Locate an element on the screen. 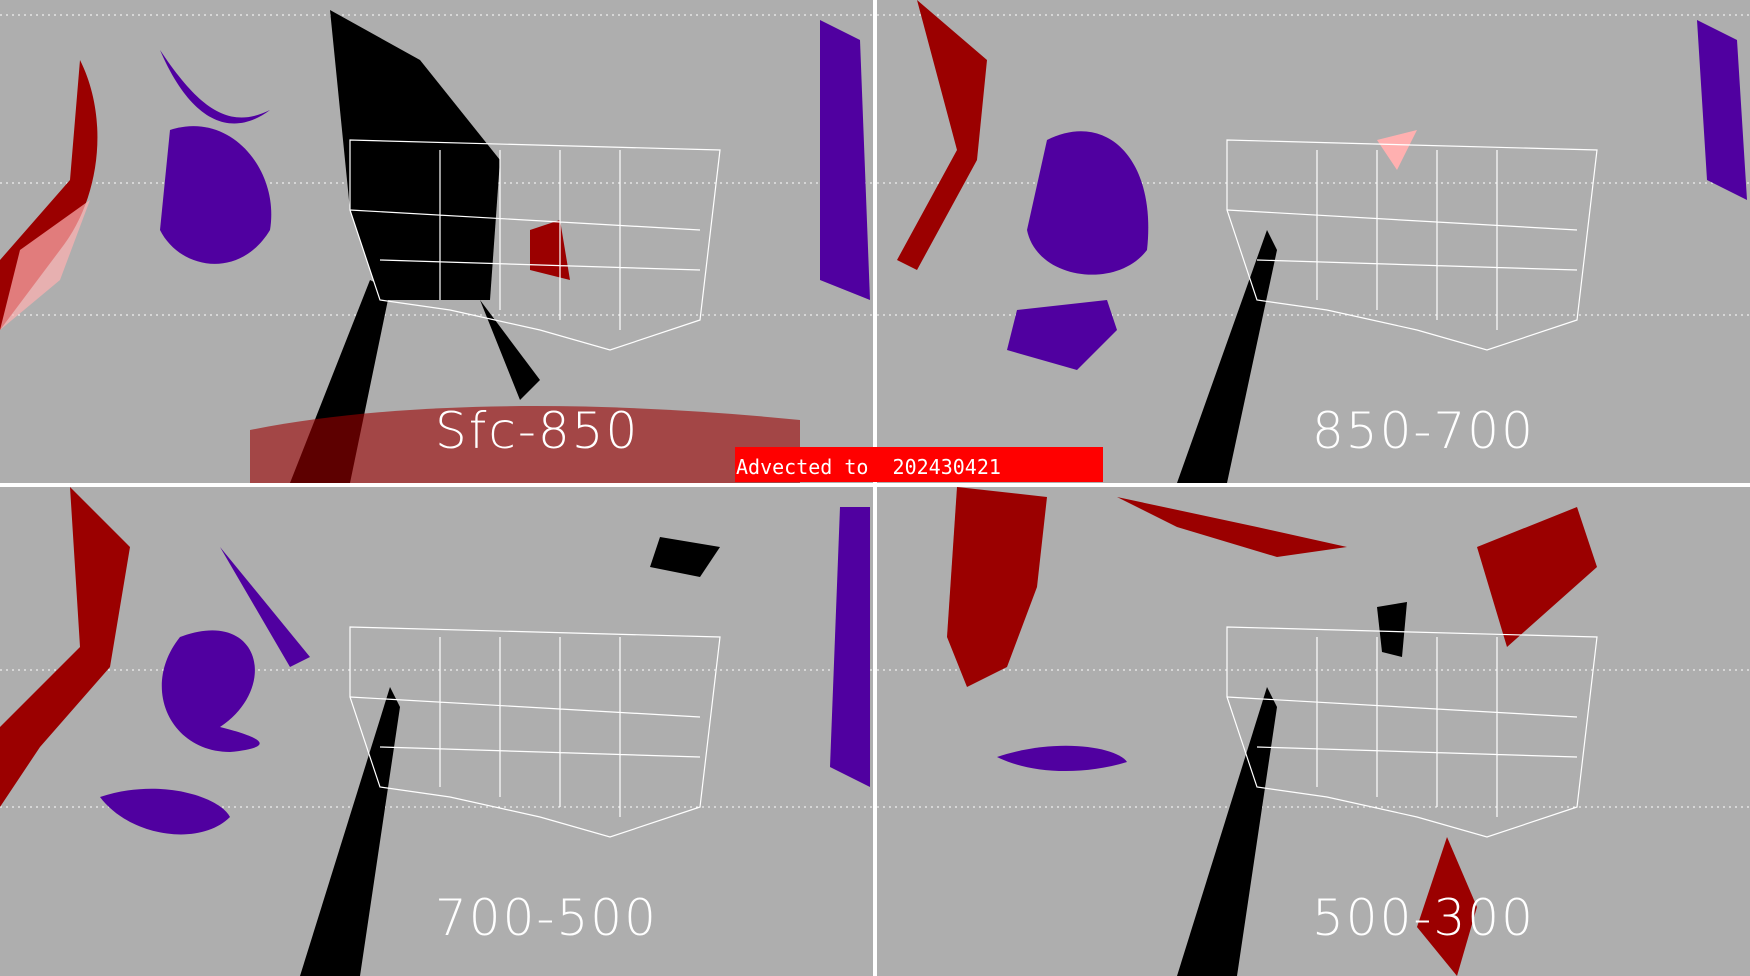 This screenshot has width=1750, height=976. advected-date-banner: Advected to 202430421 is located at coordinates (919, 464).